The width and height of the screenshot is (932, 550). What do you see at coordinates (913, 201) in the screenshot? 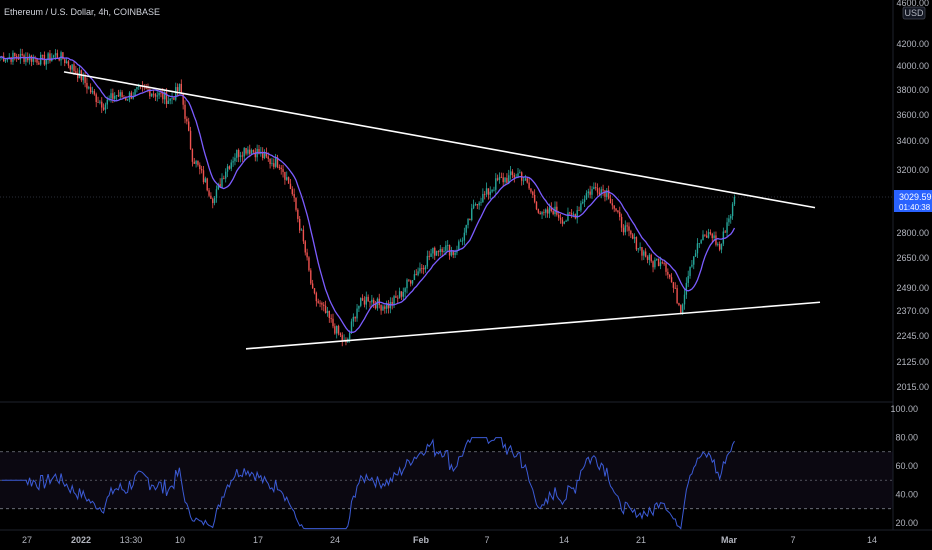
I see `current-price-label: 3029.59 01:40:38` at bounding box center [913, 201].